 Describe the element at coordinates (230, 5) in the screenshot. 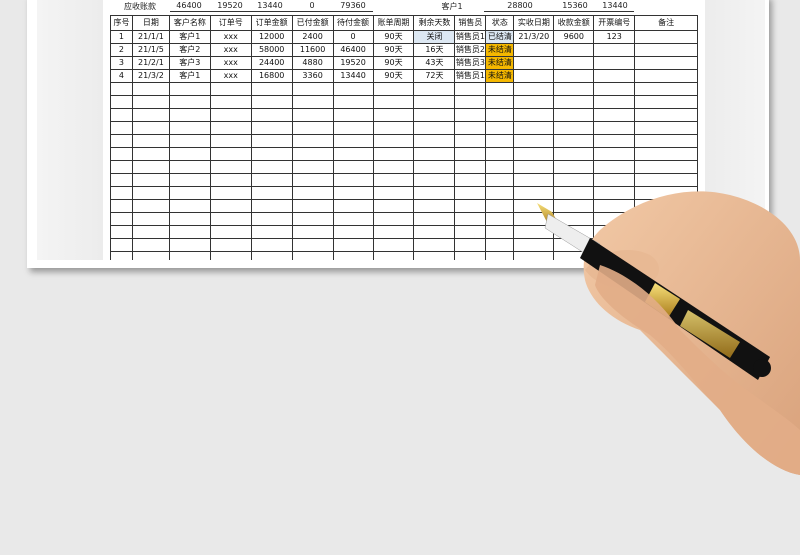

I see `summary-value: 19520` at that location.